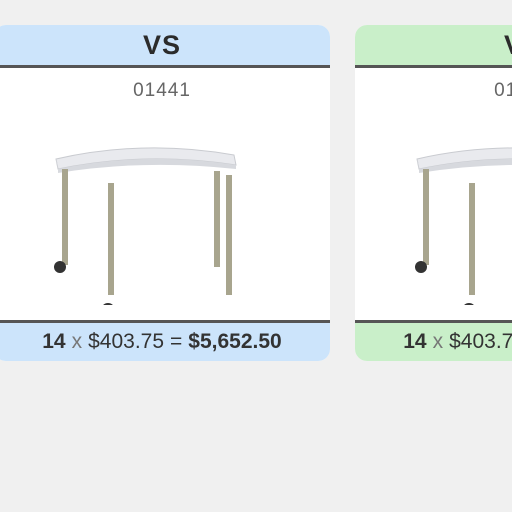 This screenshot has height=512, width=512. I want to click on equals-sign: =, so click(176, 341).